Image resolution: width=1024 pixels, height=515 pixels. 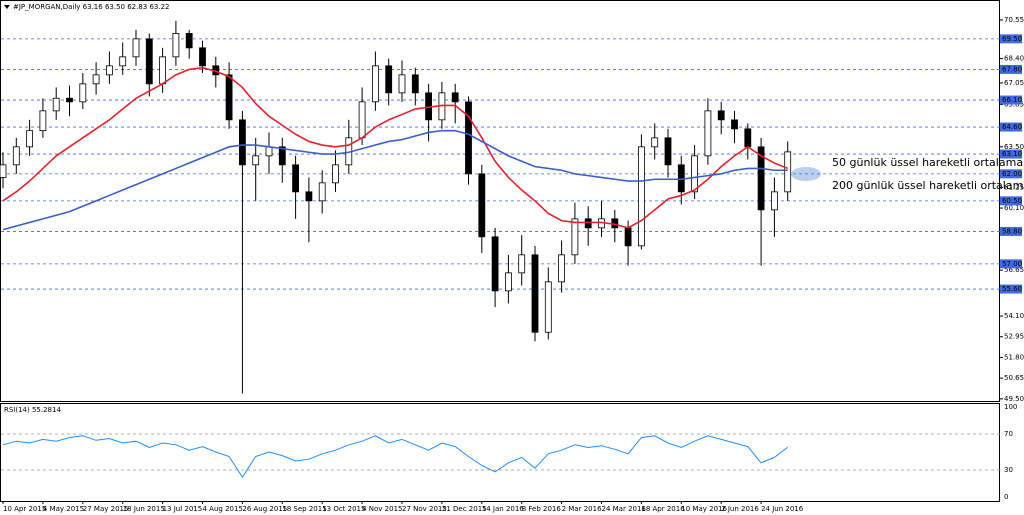 I want to click on x-tick-label: 14 Jan 2016, so click(x=503, y=509).